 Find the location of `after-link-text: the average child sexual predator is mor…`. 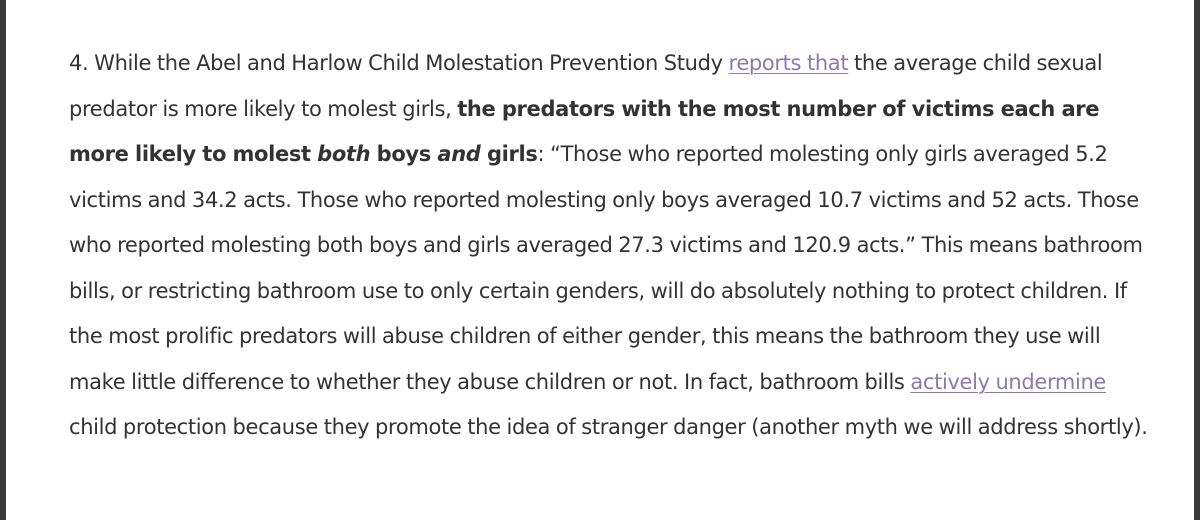

after-link-text: the average child sexual predator is mor… is located at coordinates (586, 86).